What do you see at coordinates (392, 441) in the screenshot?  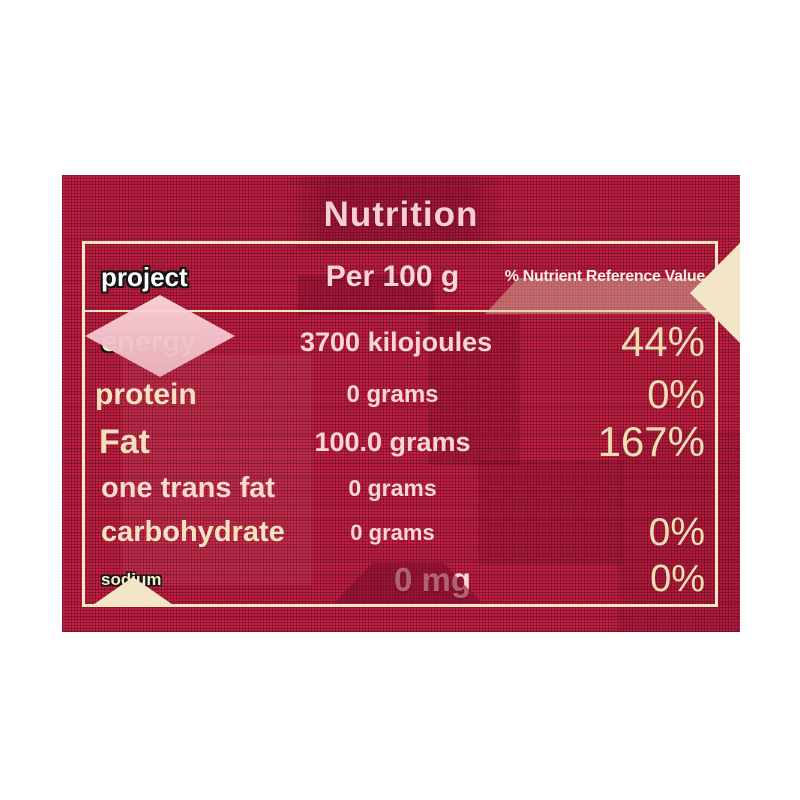 I see `row-value: 100.0 grams` at bounding box center [392, 441].